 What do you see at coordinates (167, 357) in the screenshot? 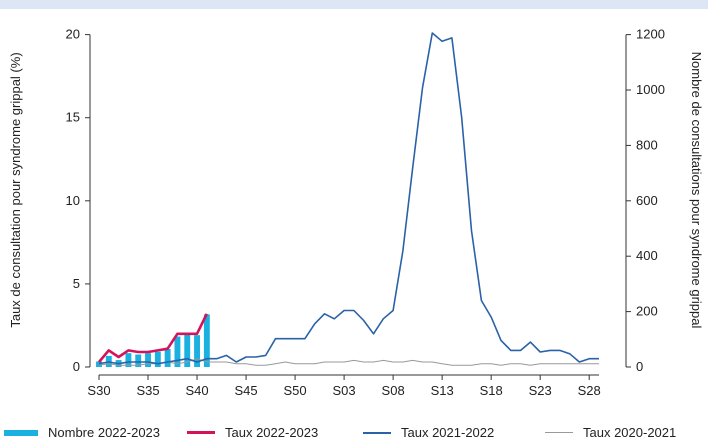
I see `bar-S37` at bounding box center [167, 357].